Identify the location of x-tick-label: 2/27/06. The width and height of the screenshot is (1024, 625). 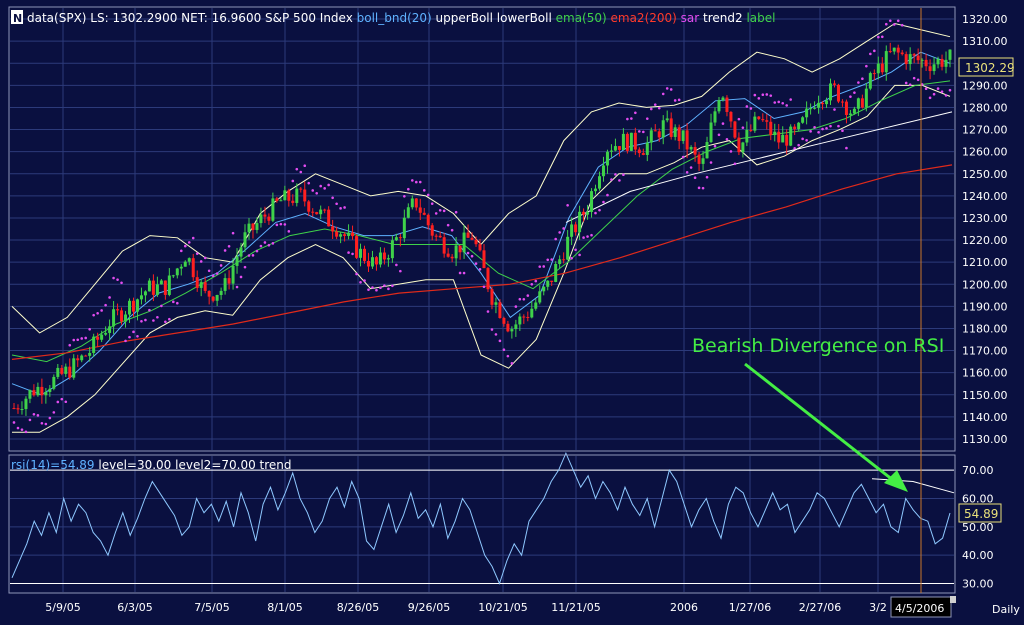
(820, 607).